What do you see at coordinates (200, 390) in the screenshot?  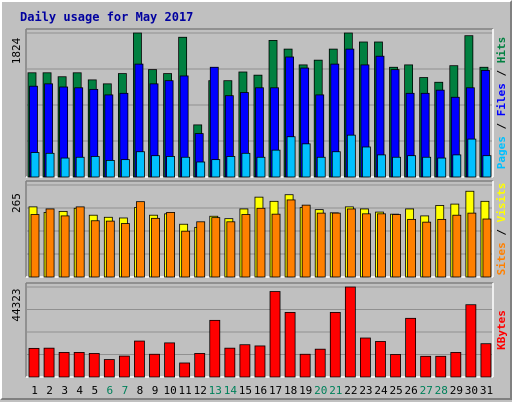 I see `day-tick-label: 12` at bounding box center [200, 390].